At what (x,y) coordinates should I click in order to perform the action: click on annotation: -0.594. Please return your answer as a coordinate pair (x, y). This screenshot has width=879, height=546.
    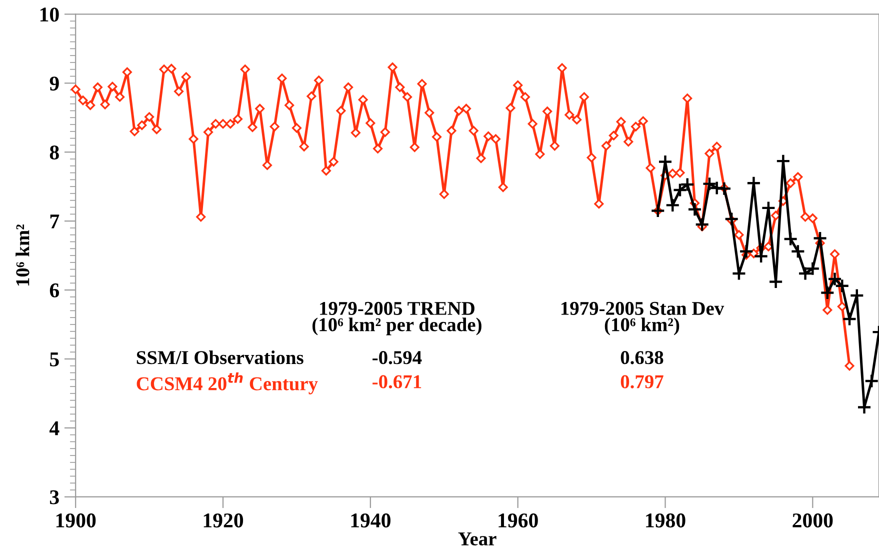
    Looking at the image, I should click on (397, 357).